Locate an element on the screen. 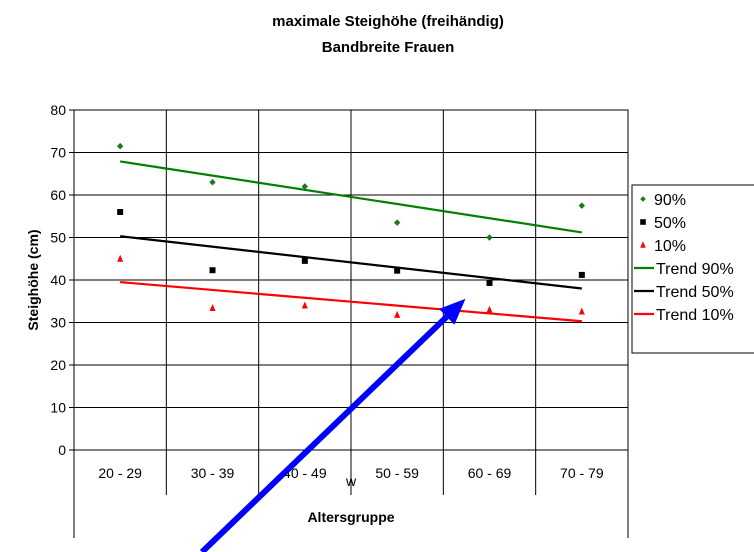 The height and width of the screenshot is (552, 754). y-axis-title: Steighöhe (cm) is located at coordinates (33, 279).